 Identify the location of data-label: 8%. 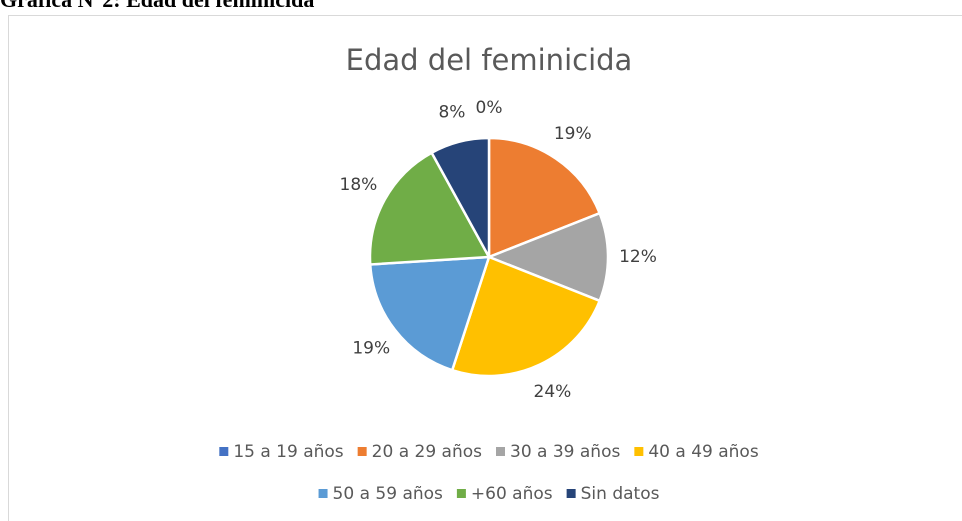
(451, 113).